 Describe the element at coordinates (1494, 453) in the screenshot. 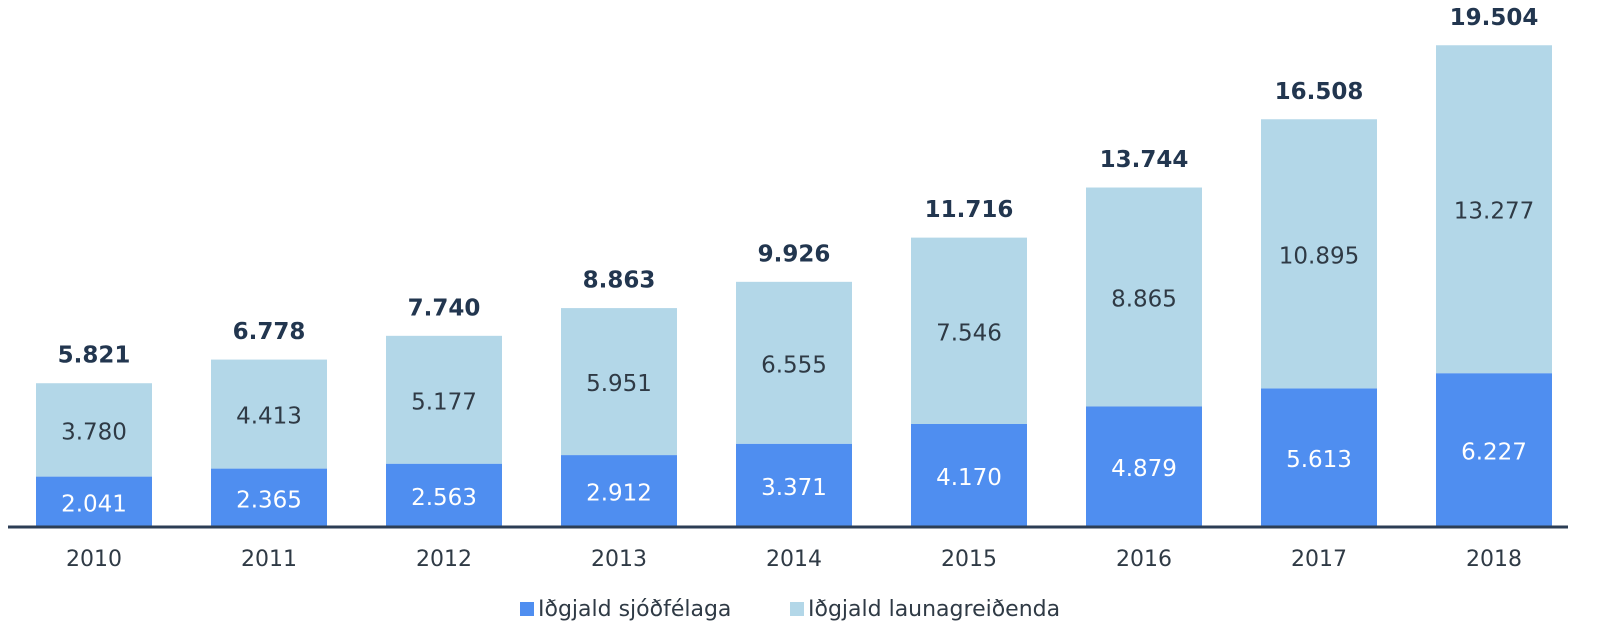

I see `value-label: 6.227` at that location.